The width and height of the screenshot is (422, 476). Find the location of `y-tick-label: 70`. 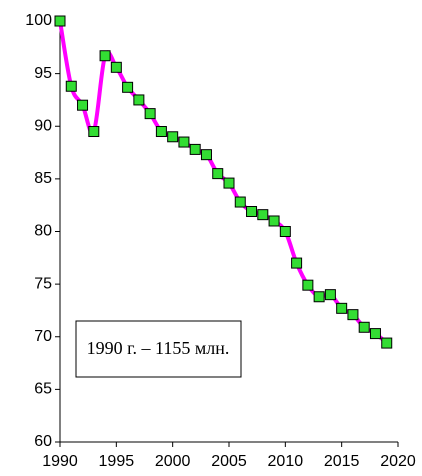

y-tick-label: 70 is located at coordinates (43, 336).